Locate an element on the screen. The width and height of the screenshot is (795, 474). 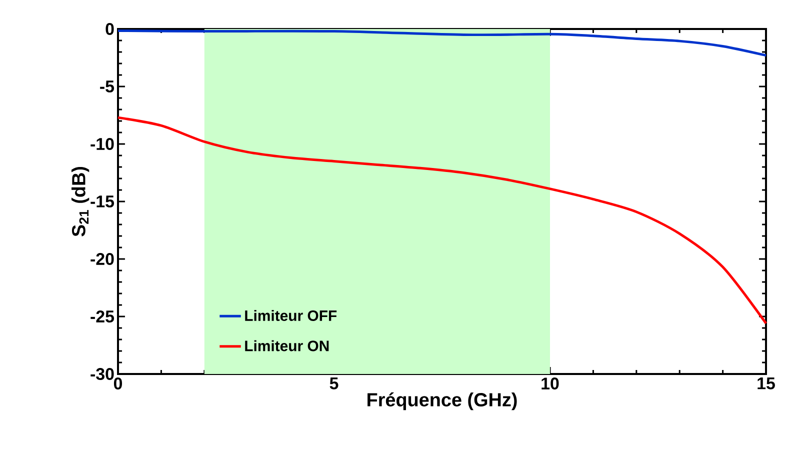
y-tick-label: -25 is located at coordinates (102, 316).